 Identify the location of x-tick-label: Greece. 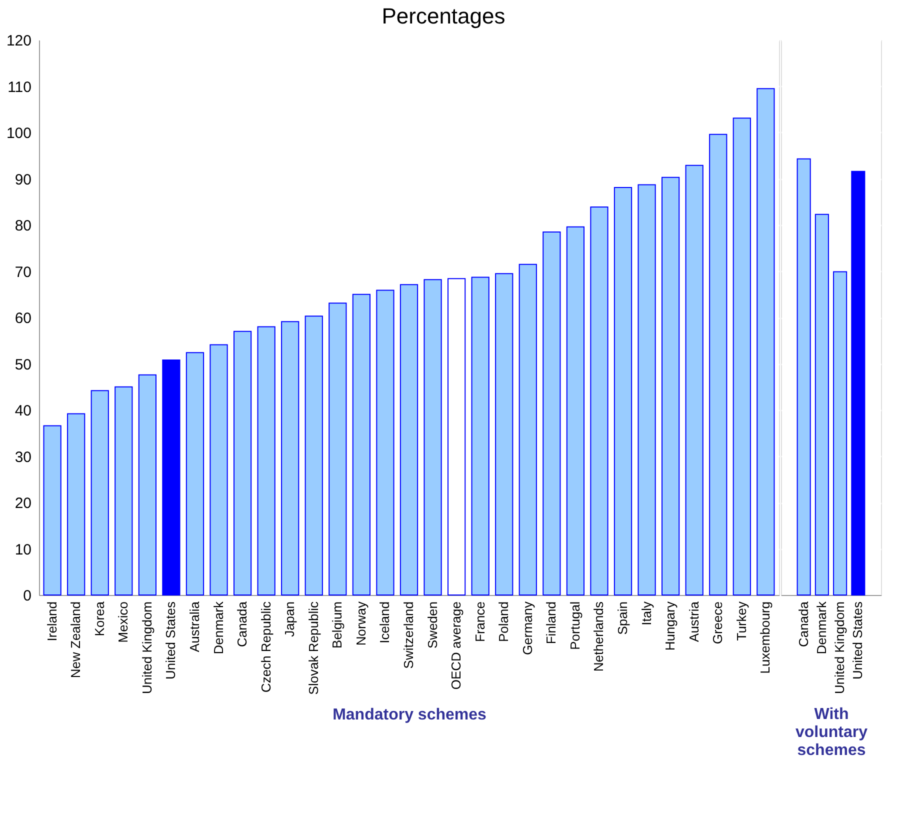
(718, 623).